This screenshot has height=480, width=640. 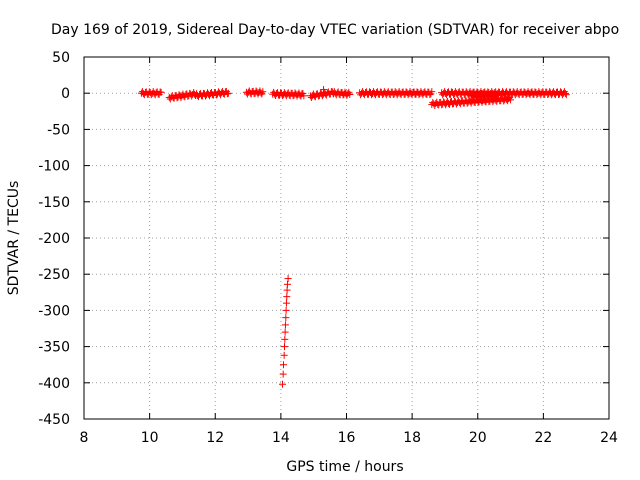 What do you see at coordinates (58, 130) in the screenshot?
I see `y-tick-label: -50` at bounding box center [58, 130].